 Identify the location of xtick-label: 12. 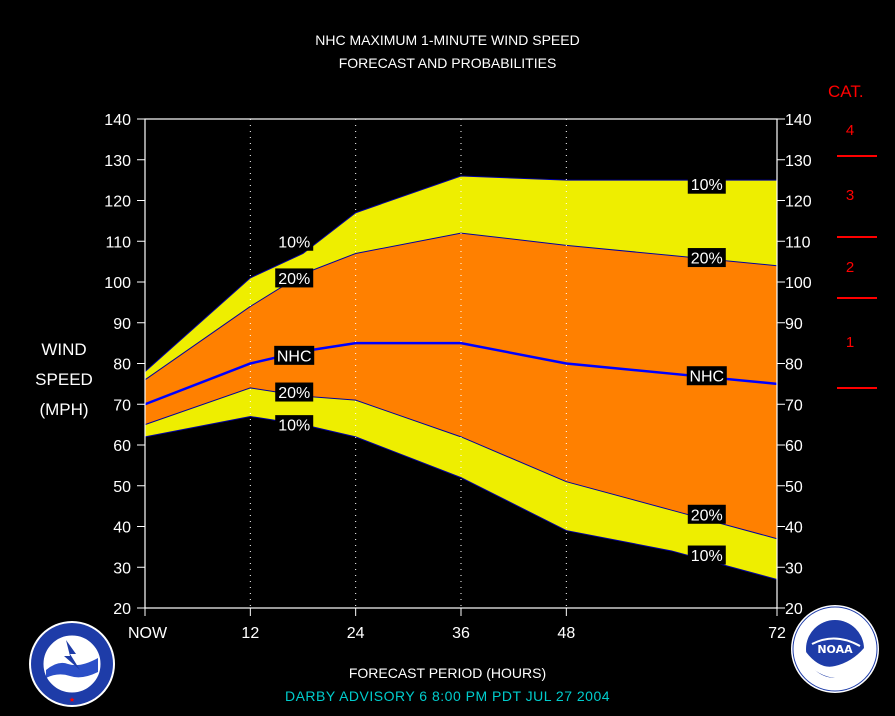
(250, 633).